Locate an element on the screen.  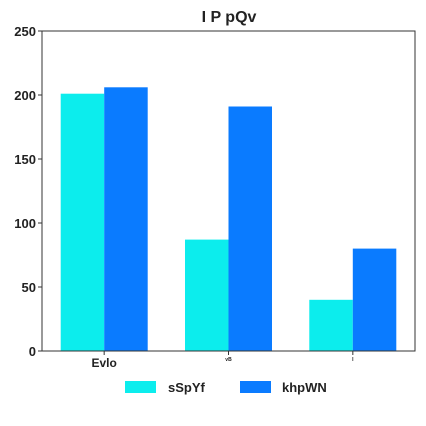
legend: sSpYf khpWN is located at coordinates (226, 387).